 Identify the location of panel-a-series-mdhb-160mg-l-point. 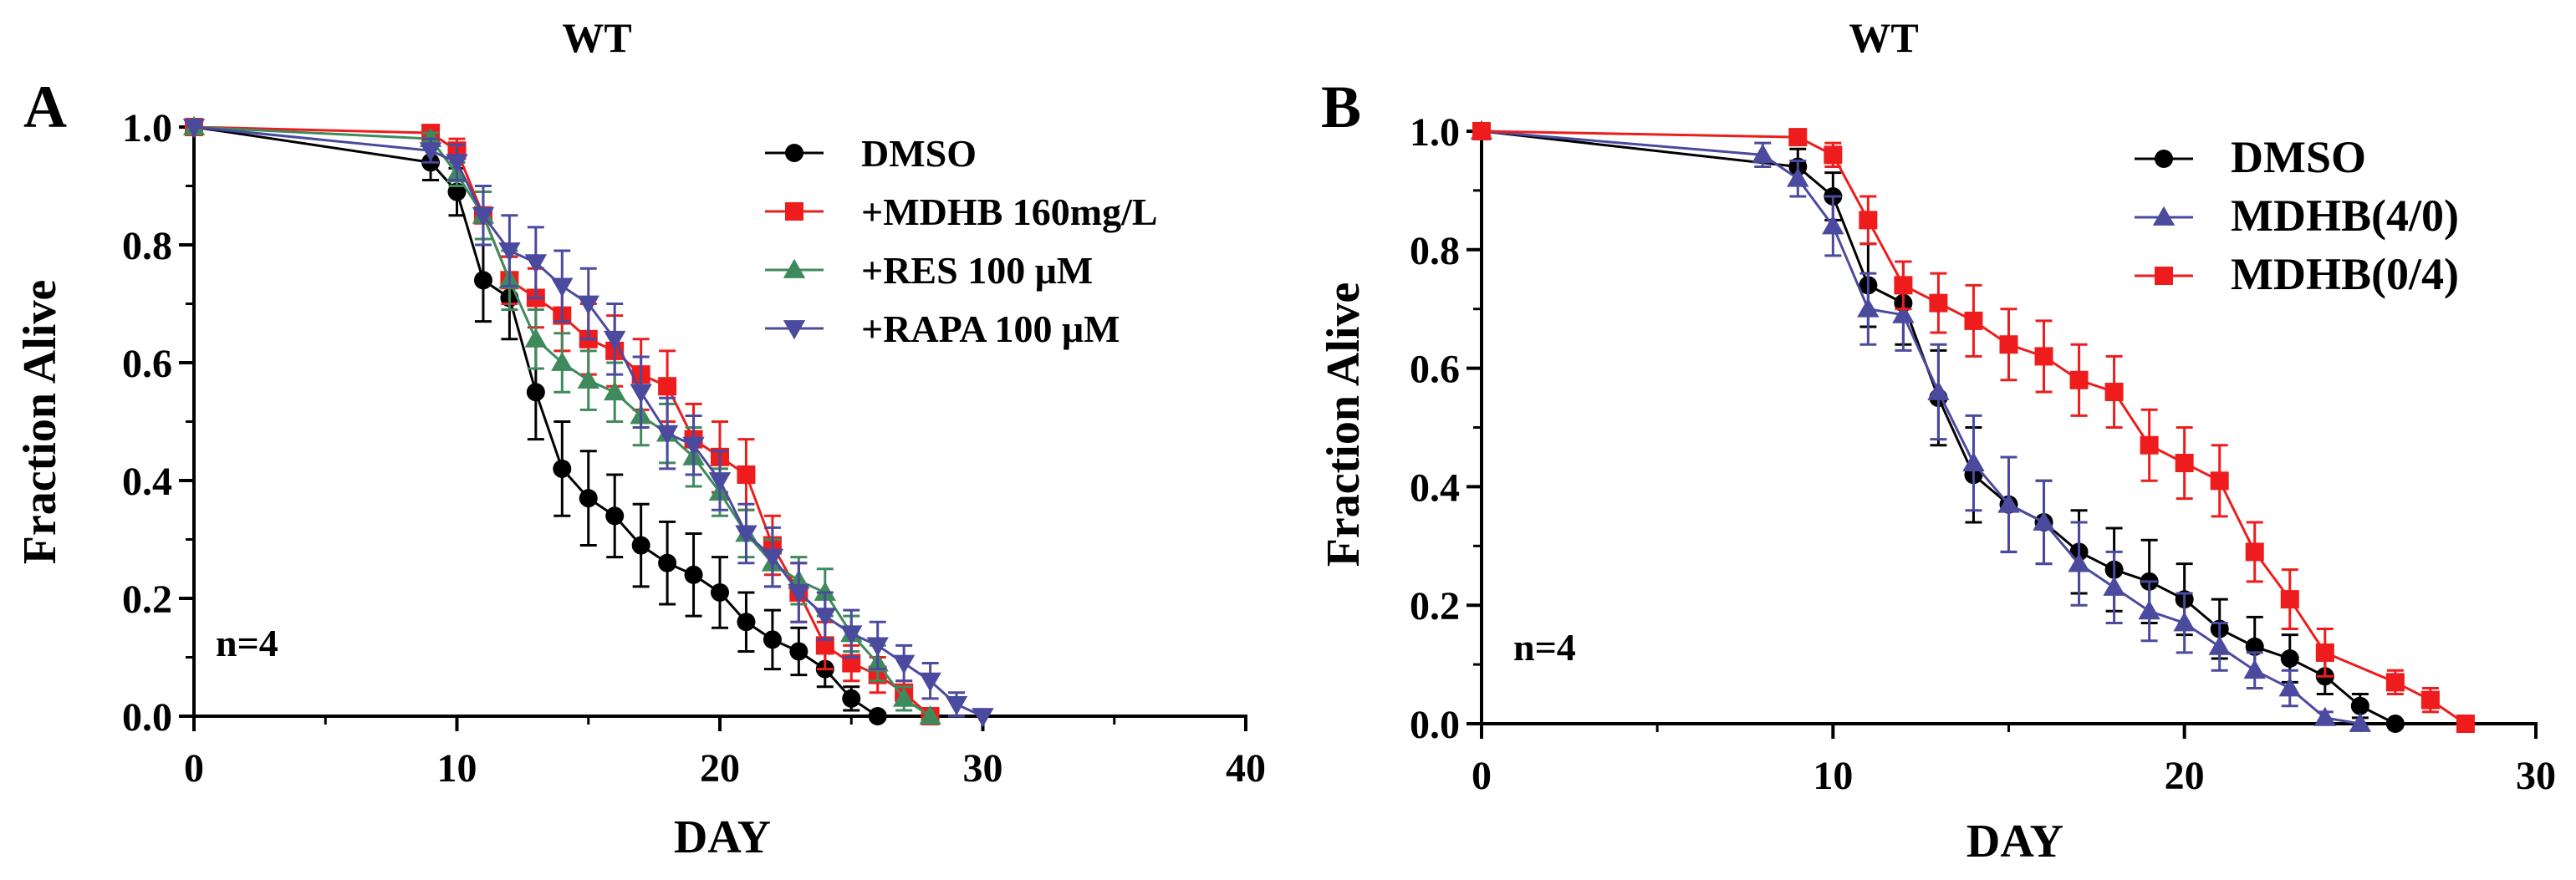
(824, 645).